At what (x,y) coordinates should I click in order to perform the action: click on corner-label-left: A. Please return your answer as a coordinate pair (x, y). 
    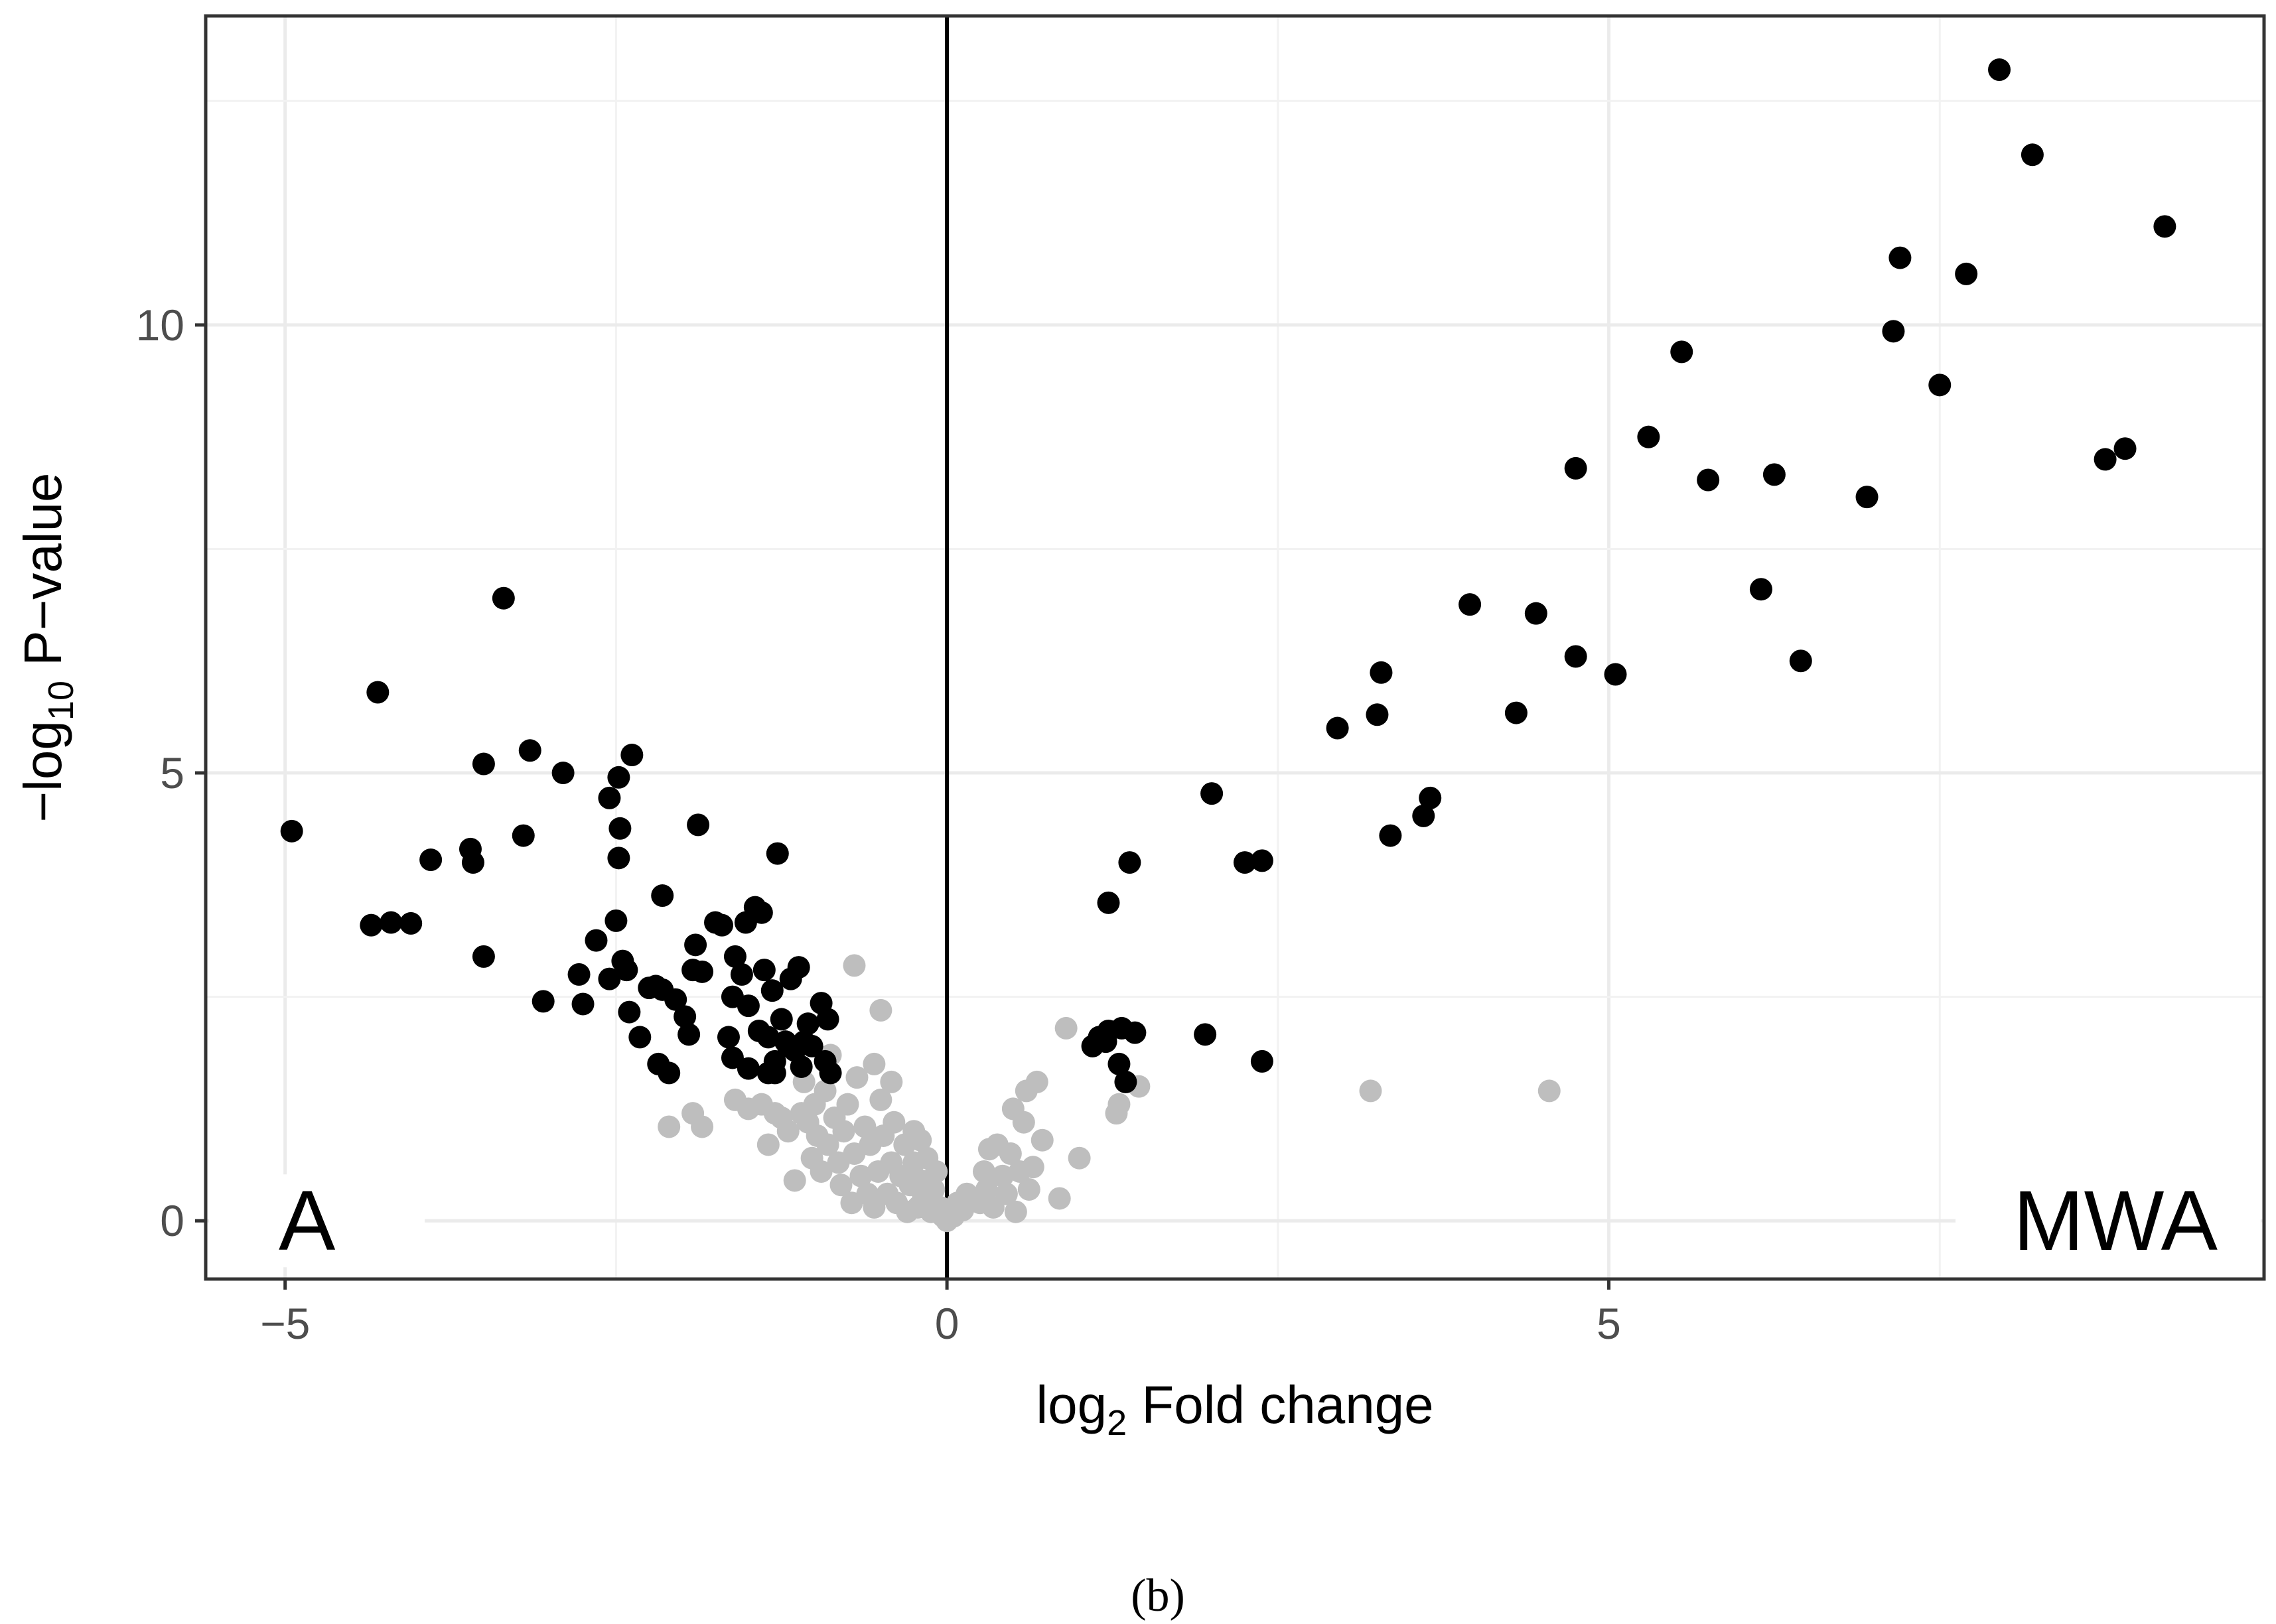
    Looking at the image, I should click on (307, 1221).